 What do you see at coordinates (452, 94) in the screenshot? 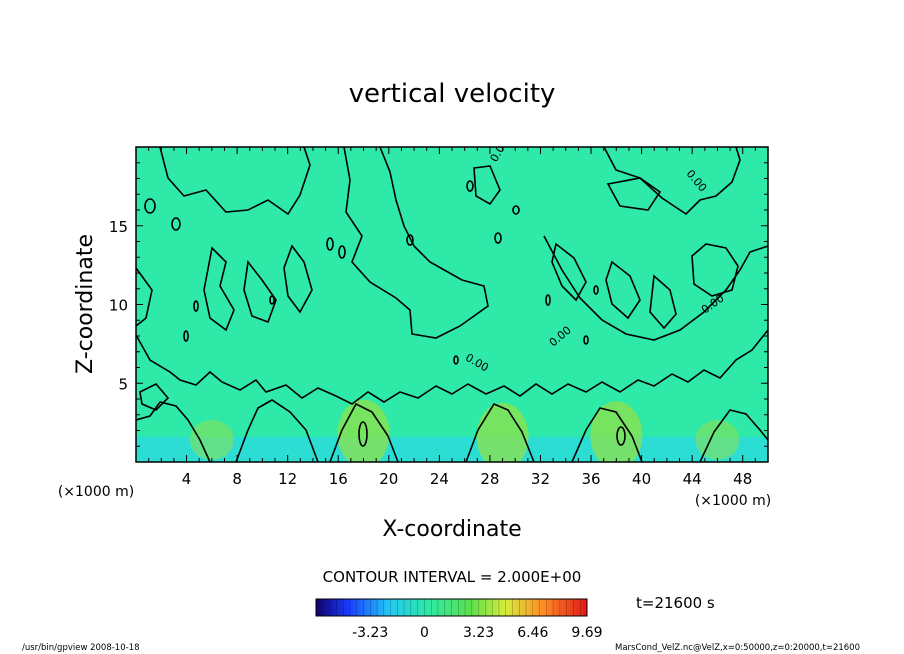
I see `chart-title: vertical velocity` at bounding box center [452, 94].